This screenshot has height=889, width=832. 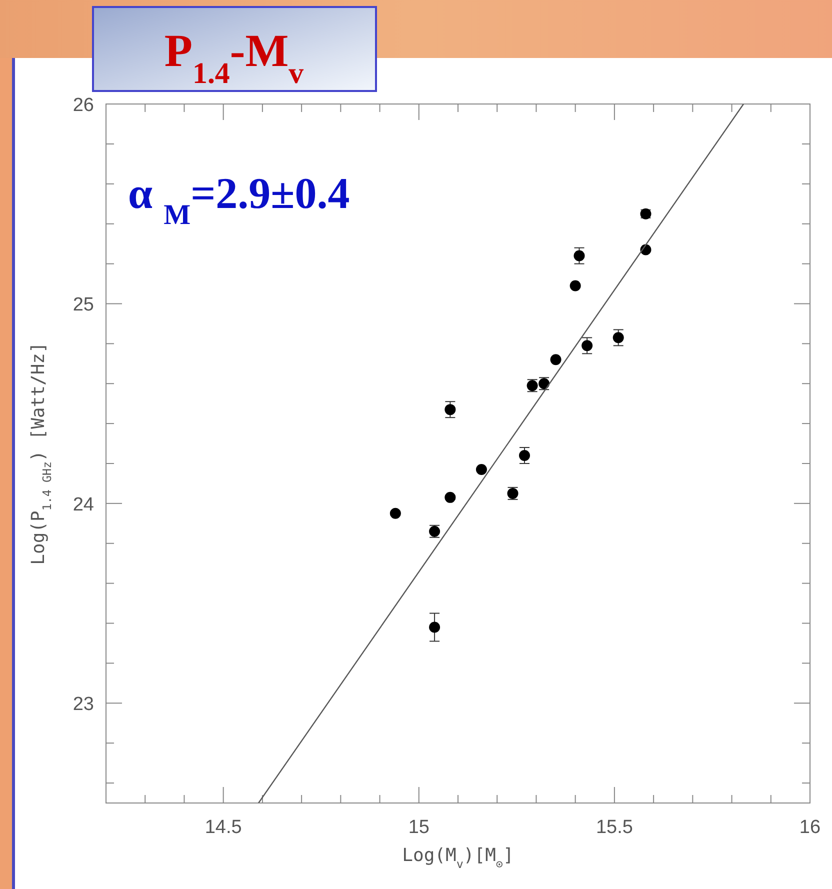 What do you see at coordinates (614, 827) in the screenshot?
I see `x-tick-label: 15.5` at bounding box center [614, 827].